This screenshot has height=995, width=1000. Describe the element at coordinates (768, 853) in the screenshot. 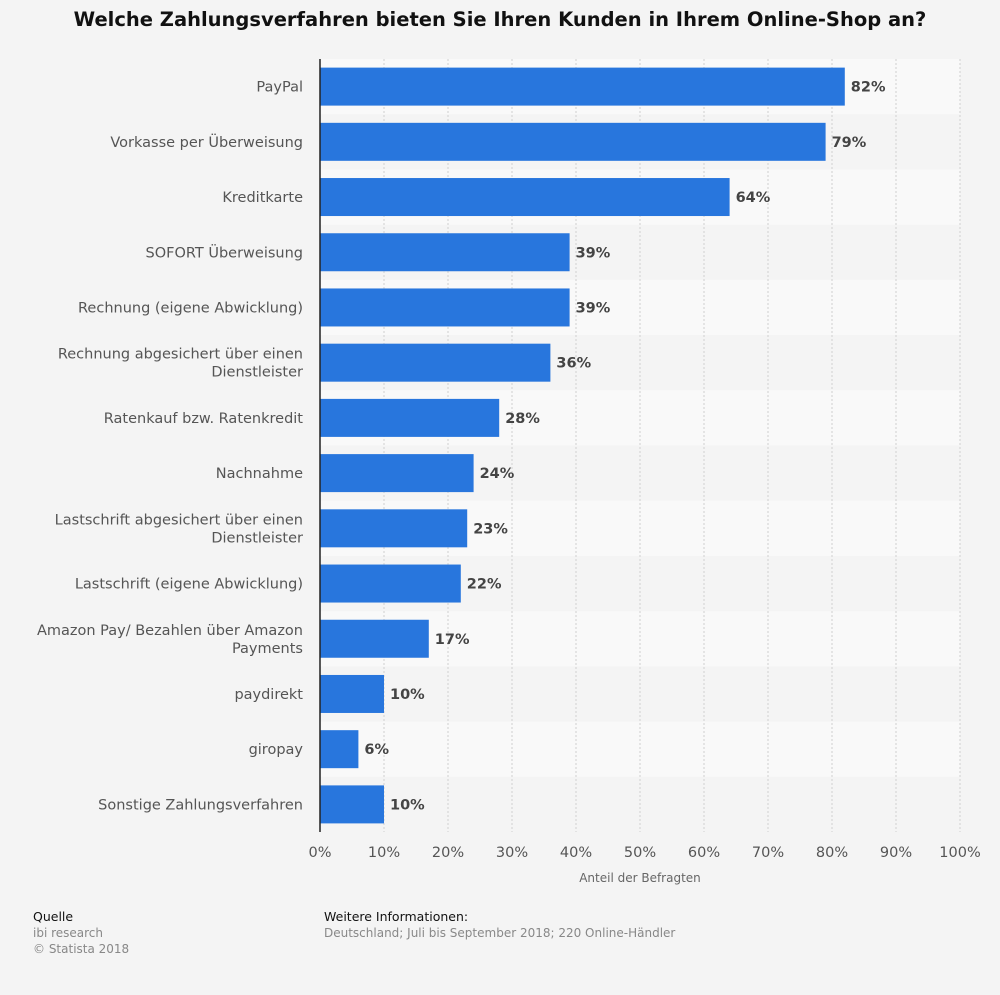

I see `x-tick-label: 70%` at that location.